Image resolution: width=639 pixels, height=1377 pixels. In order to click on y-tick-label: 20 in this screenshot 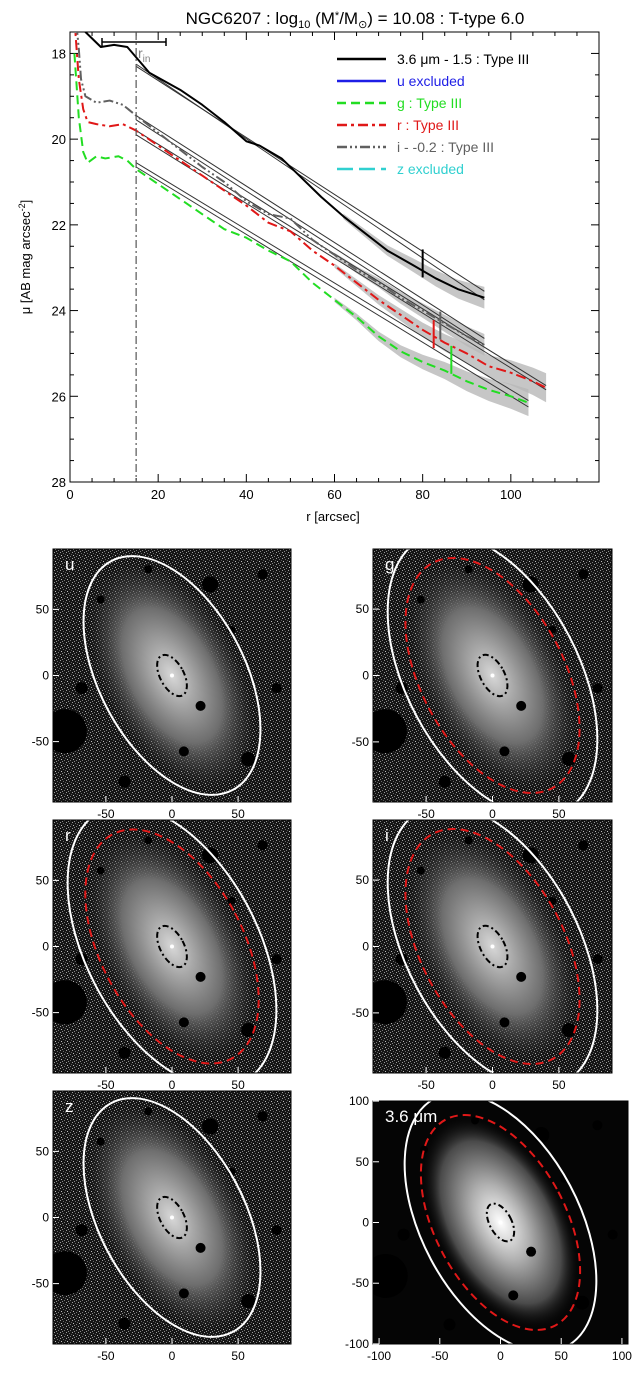, I will do `click(59, 139)`.